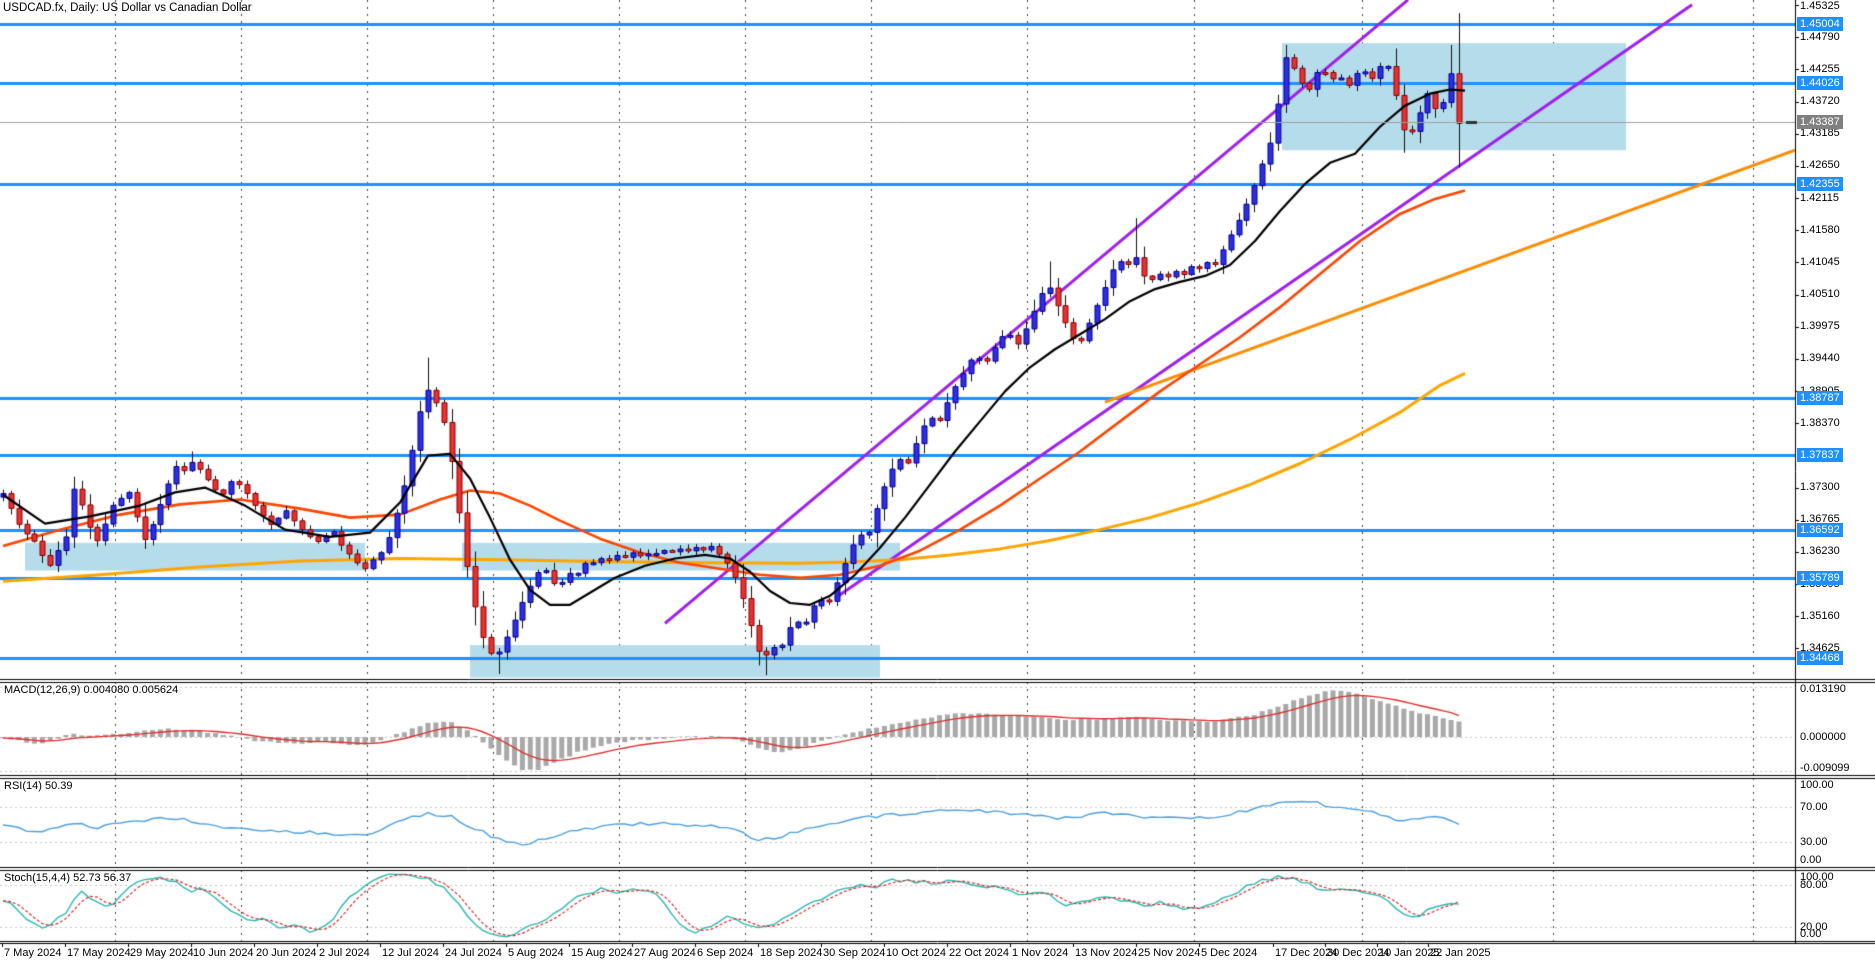 This screenshot has height=964, width=1875. I want to click on price-tick-label: 1.38370, so click(1820, 422).